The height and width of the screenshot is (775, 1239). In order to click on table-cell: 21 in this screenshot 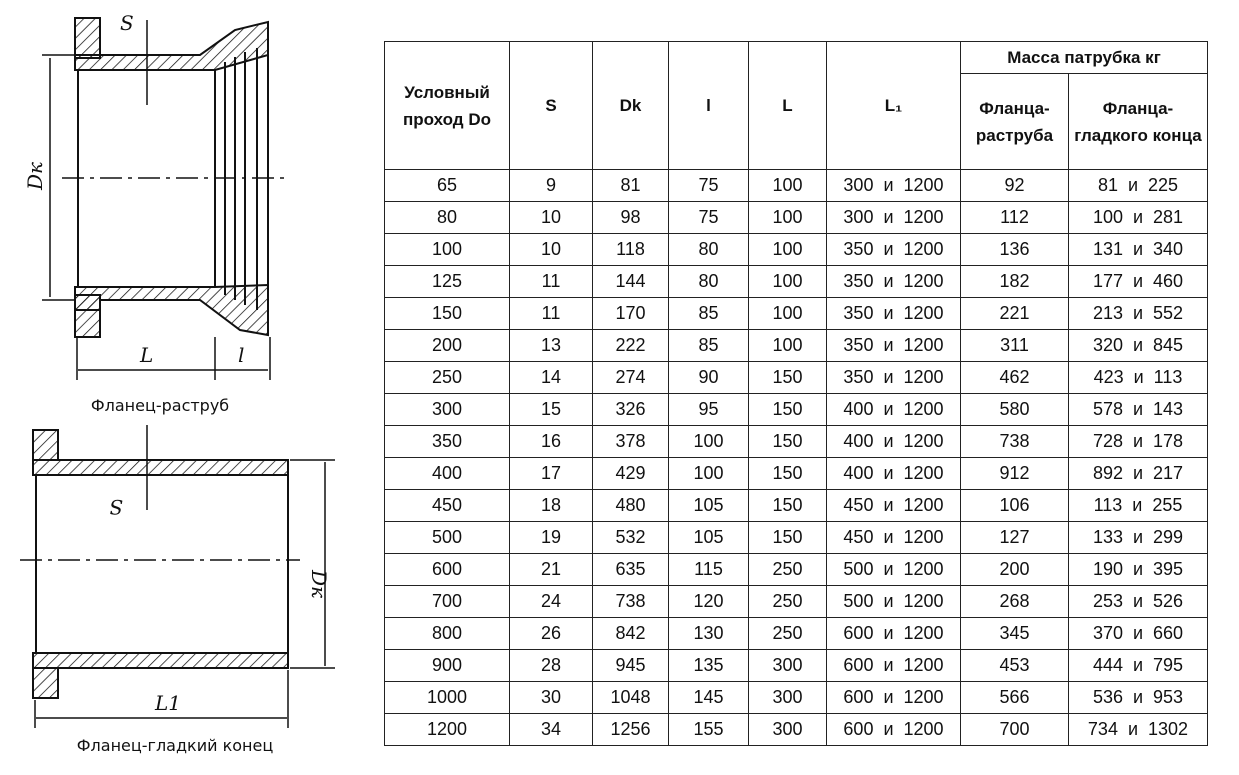, I will do `click(551, 569)`.